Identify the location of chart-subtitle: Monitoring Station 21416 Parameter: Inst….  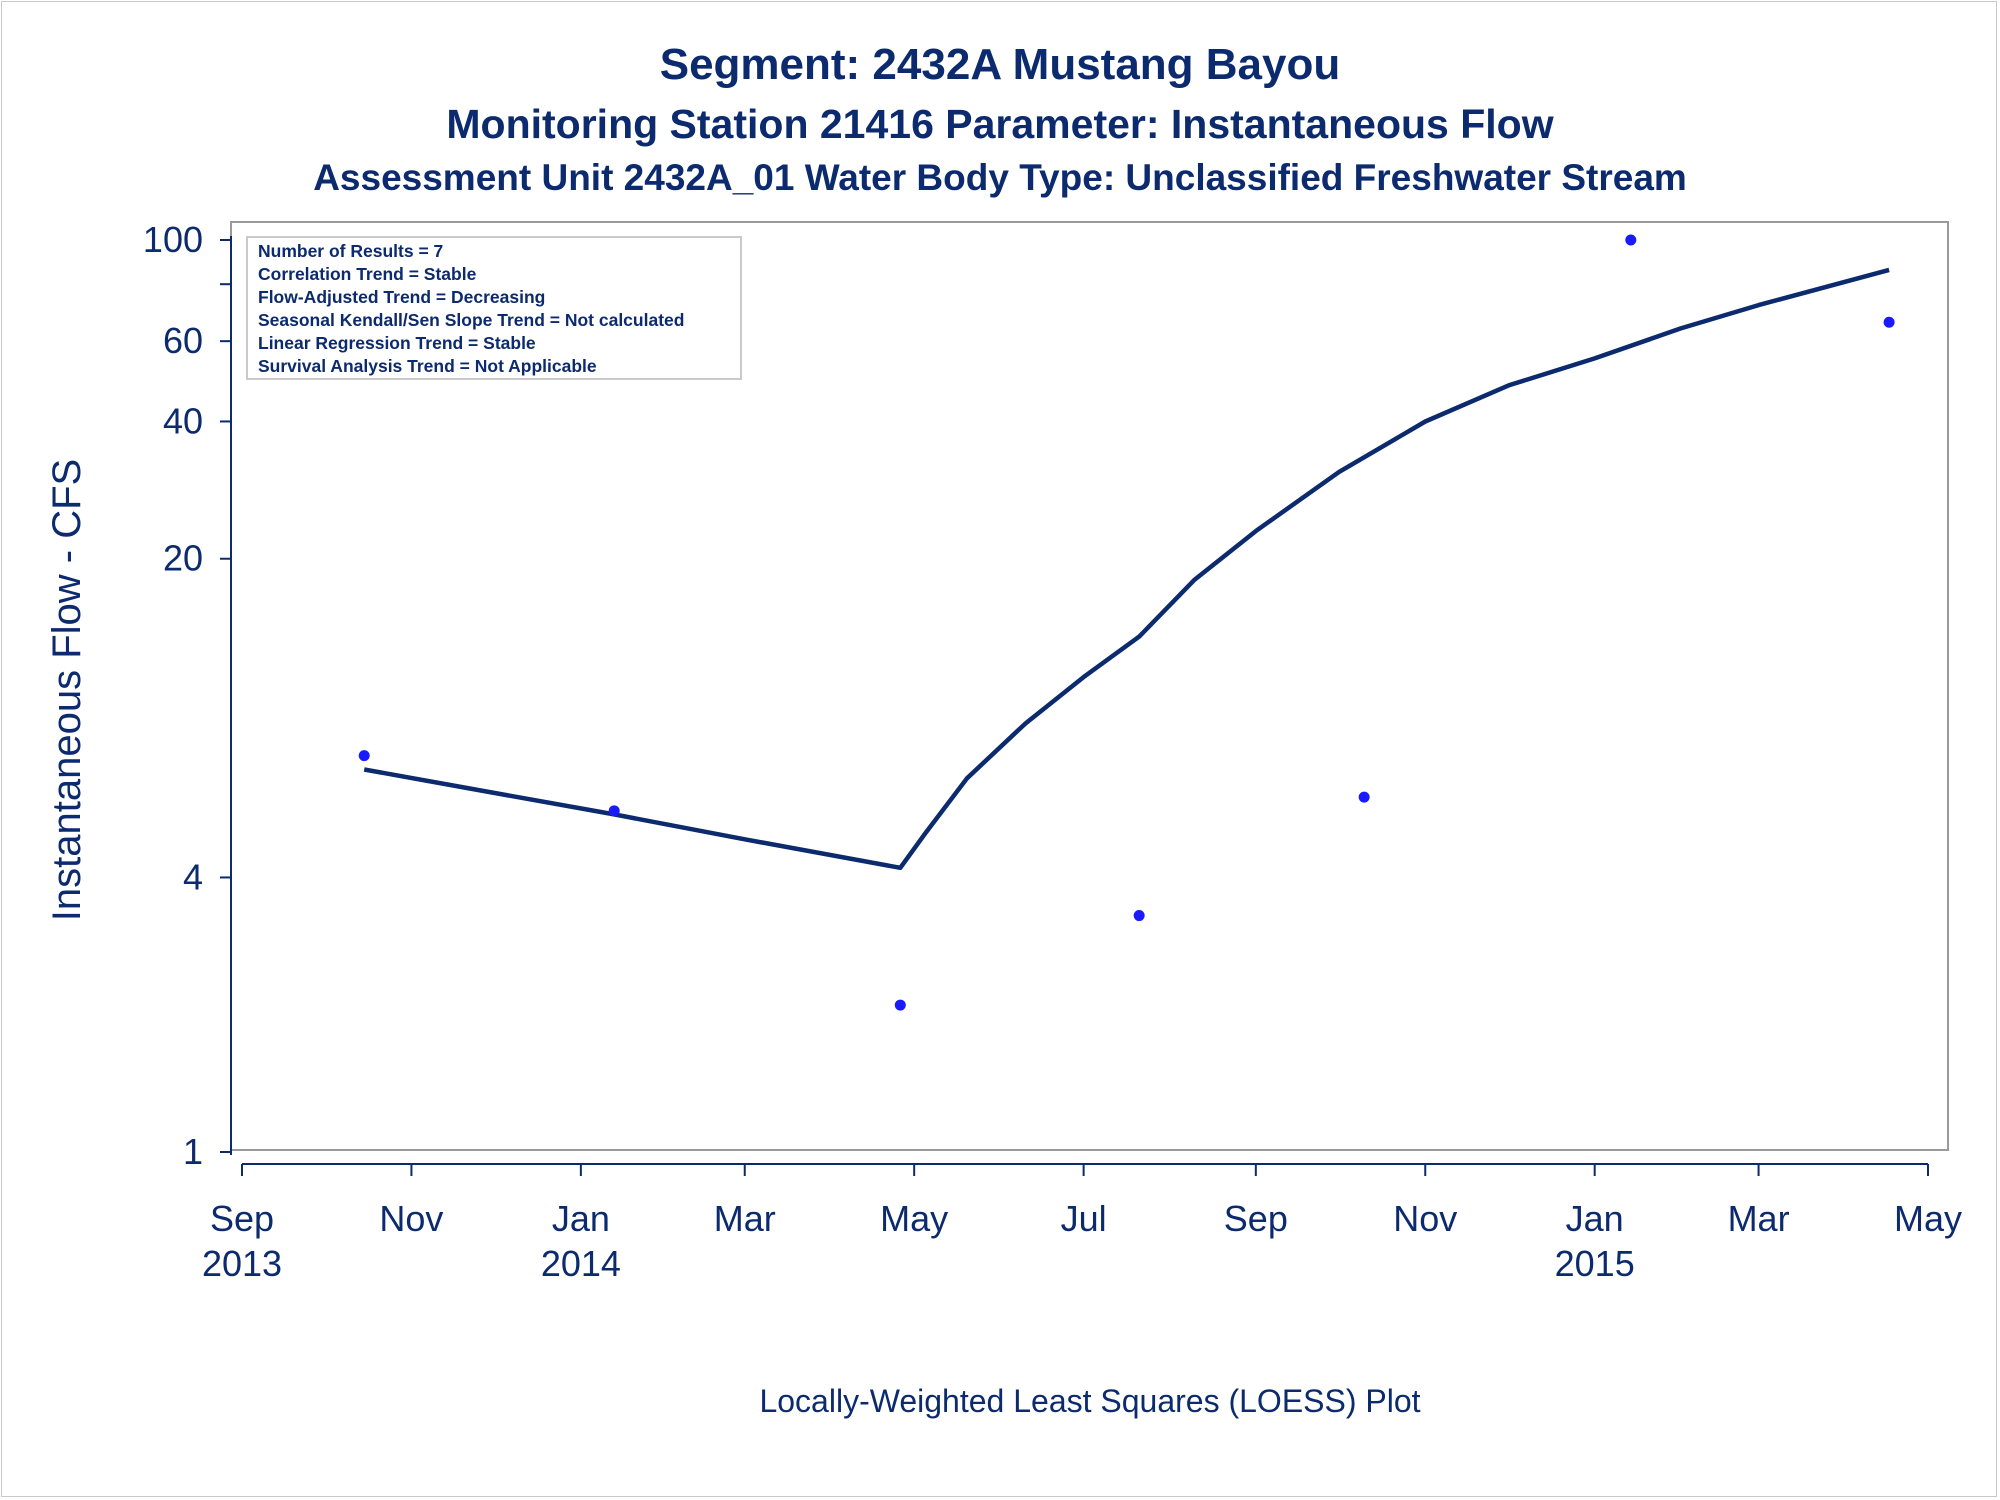
(999, 124).